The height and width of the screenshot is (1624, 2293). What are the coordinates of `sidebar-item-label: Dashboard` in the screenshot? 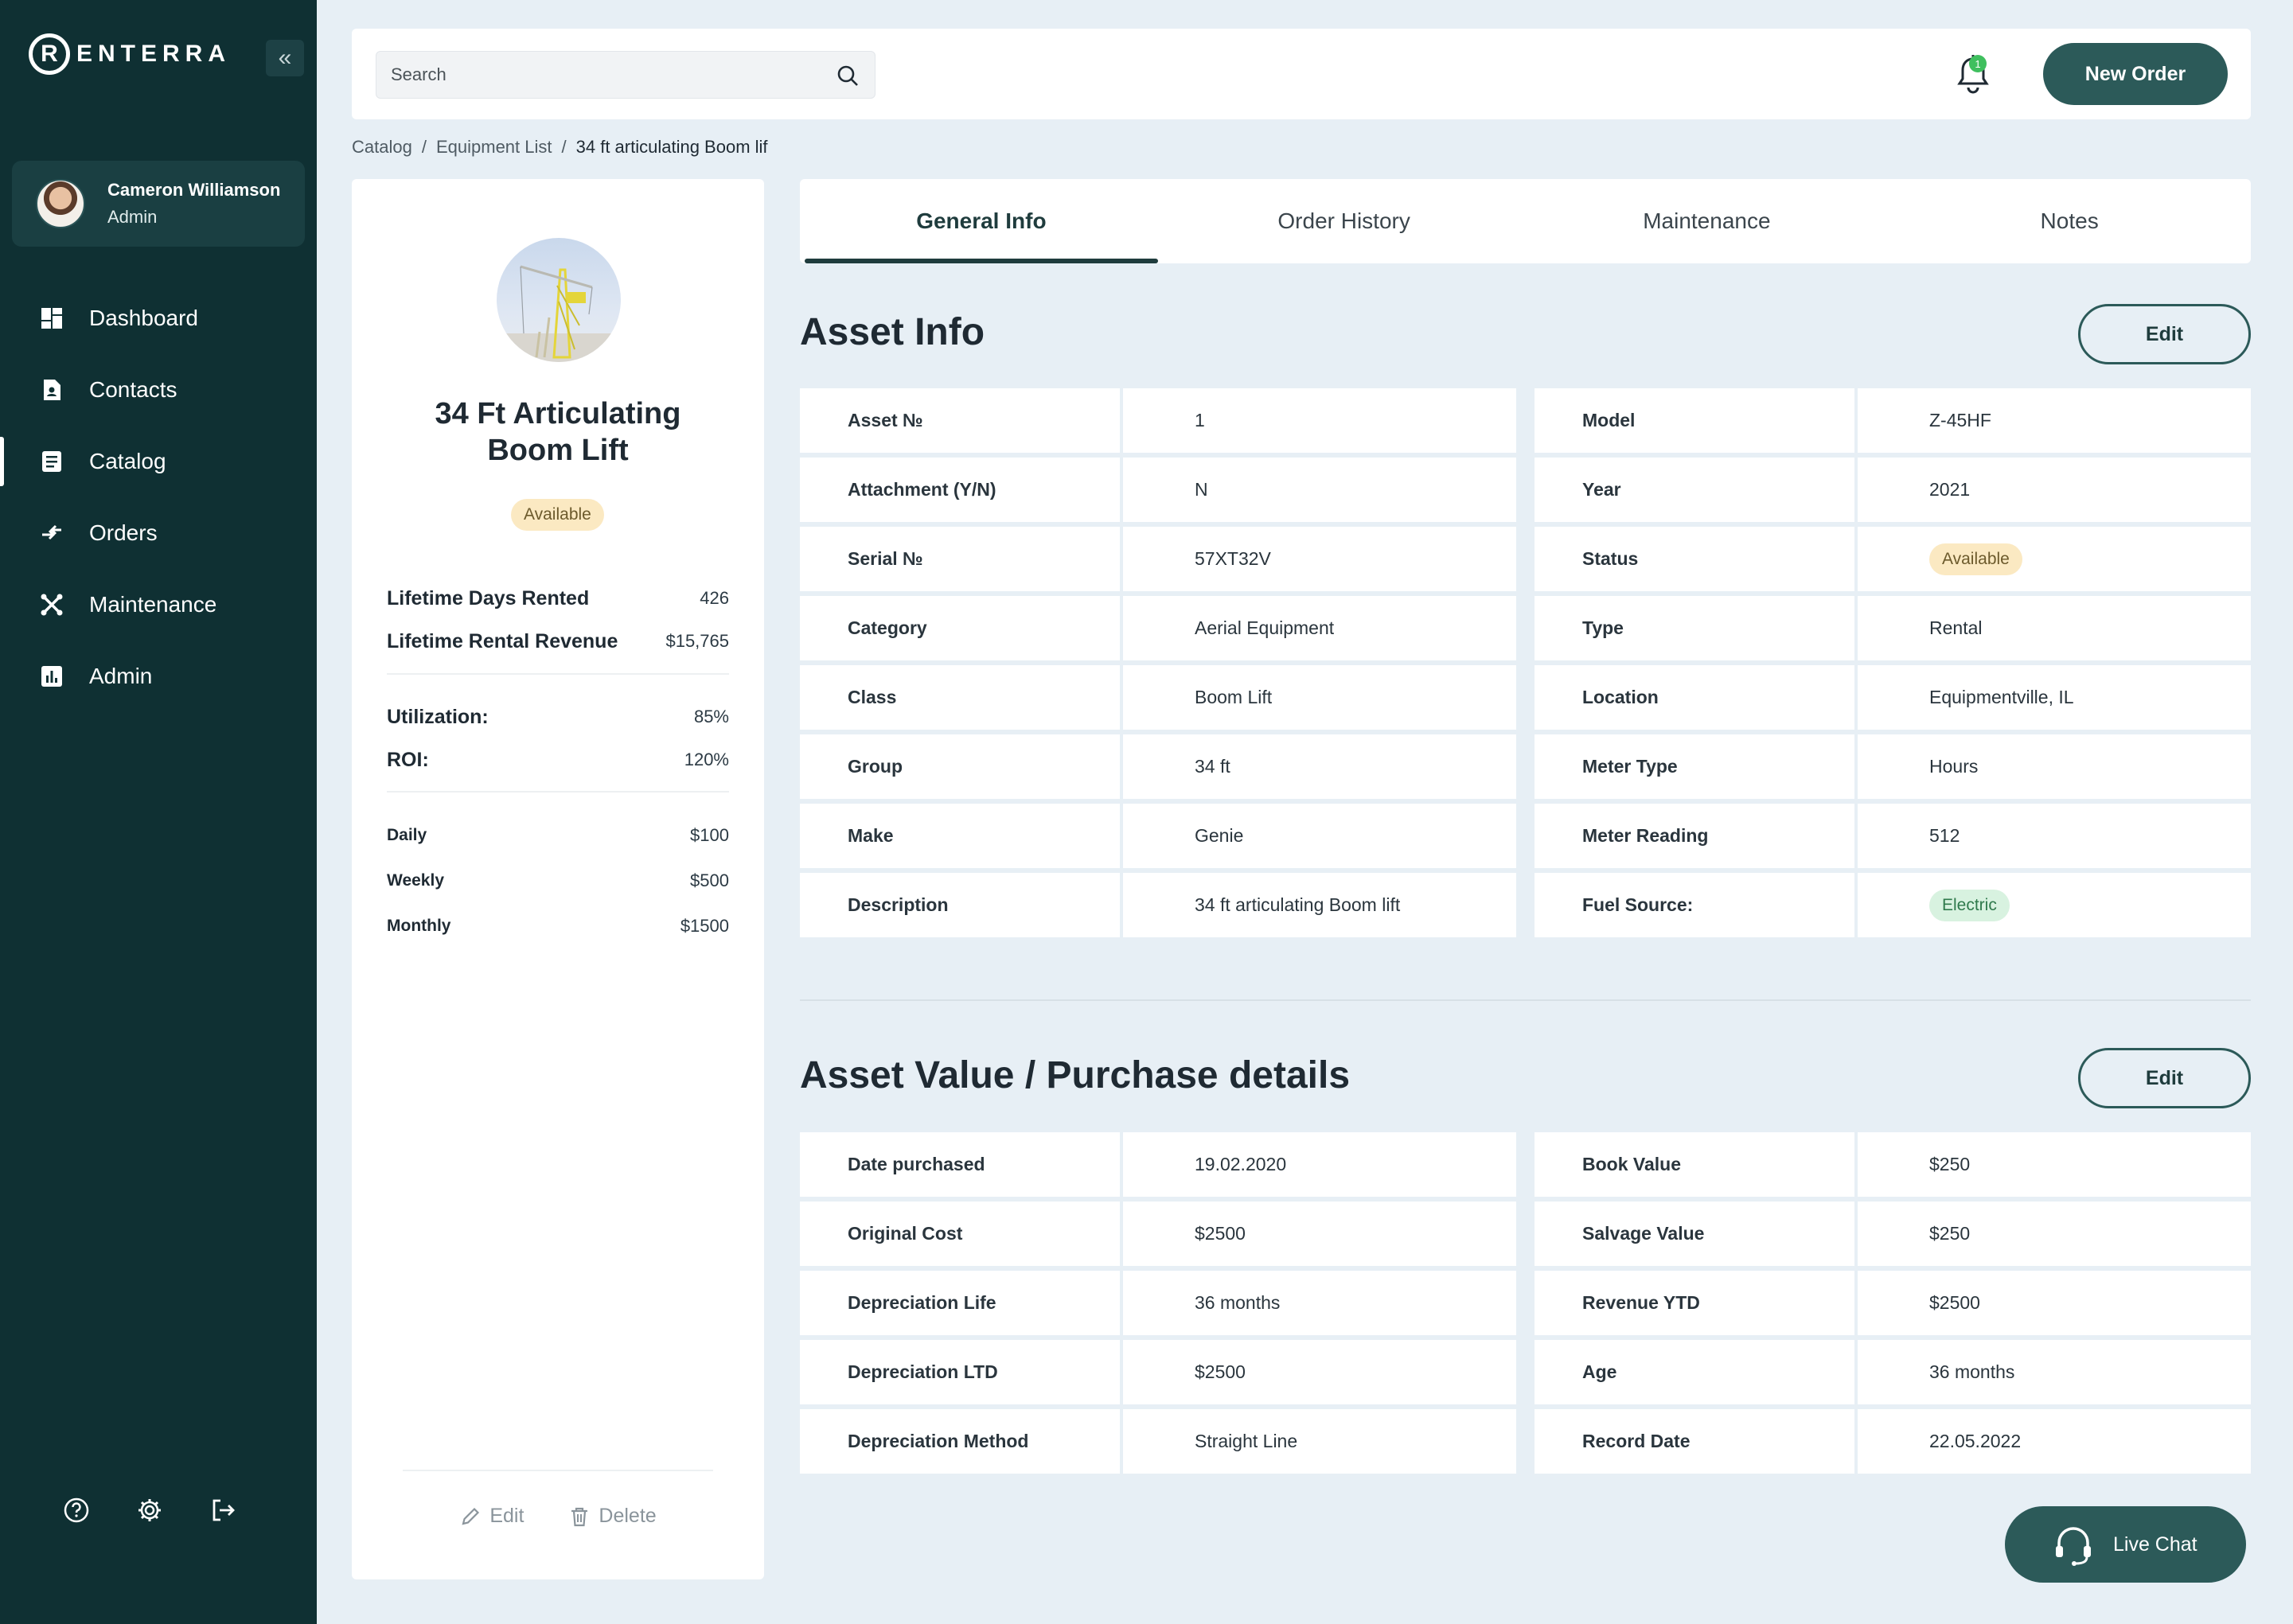 It's located at (144, 318).